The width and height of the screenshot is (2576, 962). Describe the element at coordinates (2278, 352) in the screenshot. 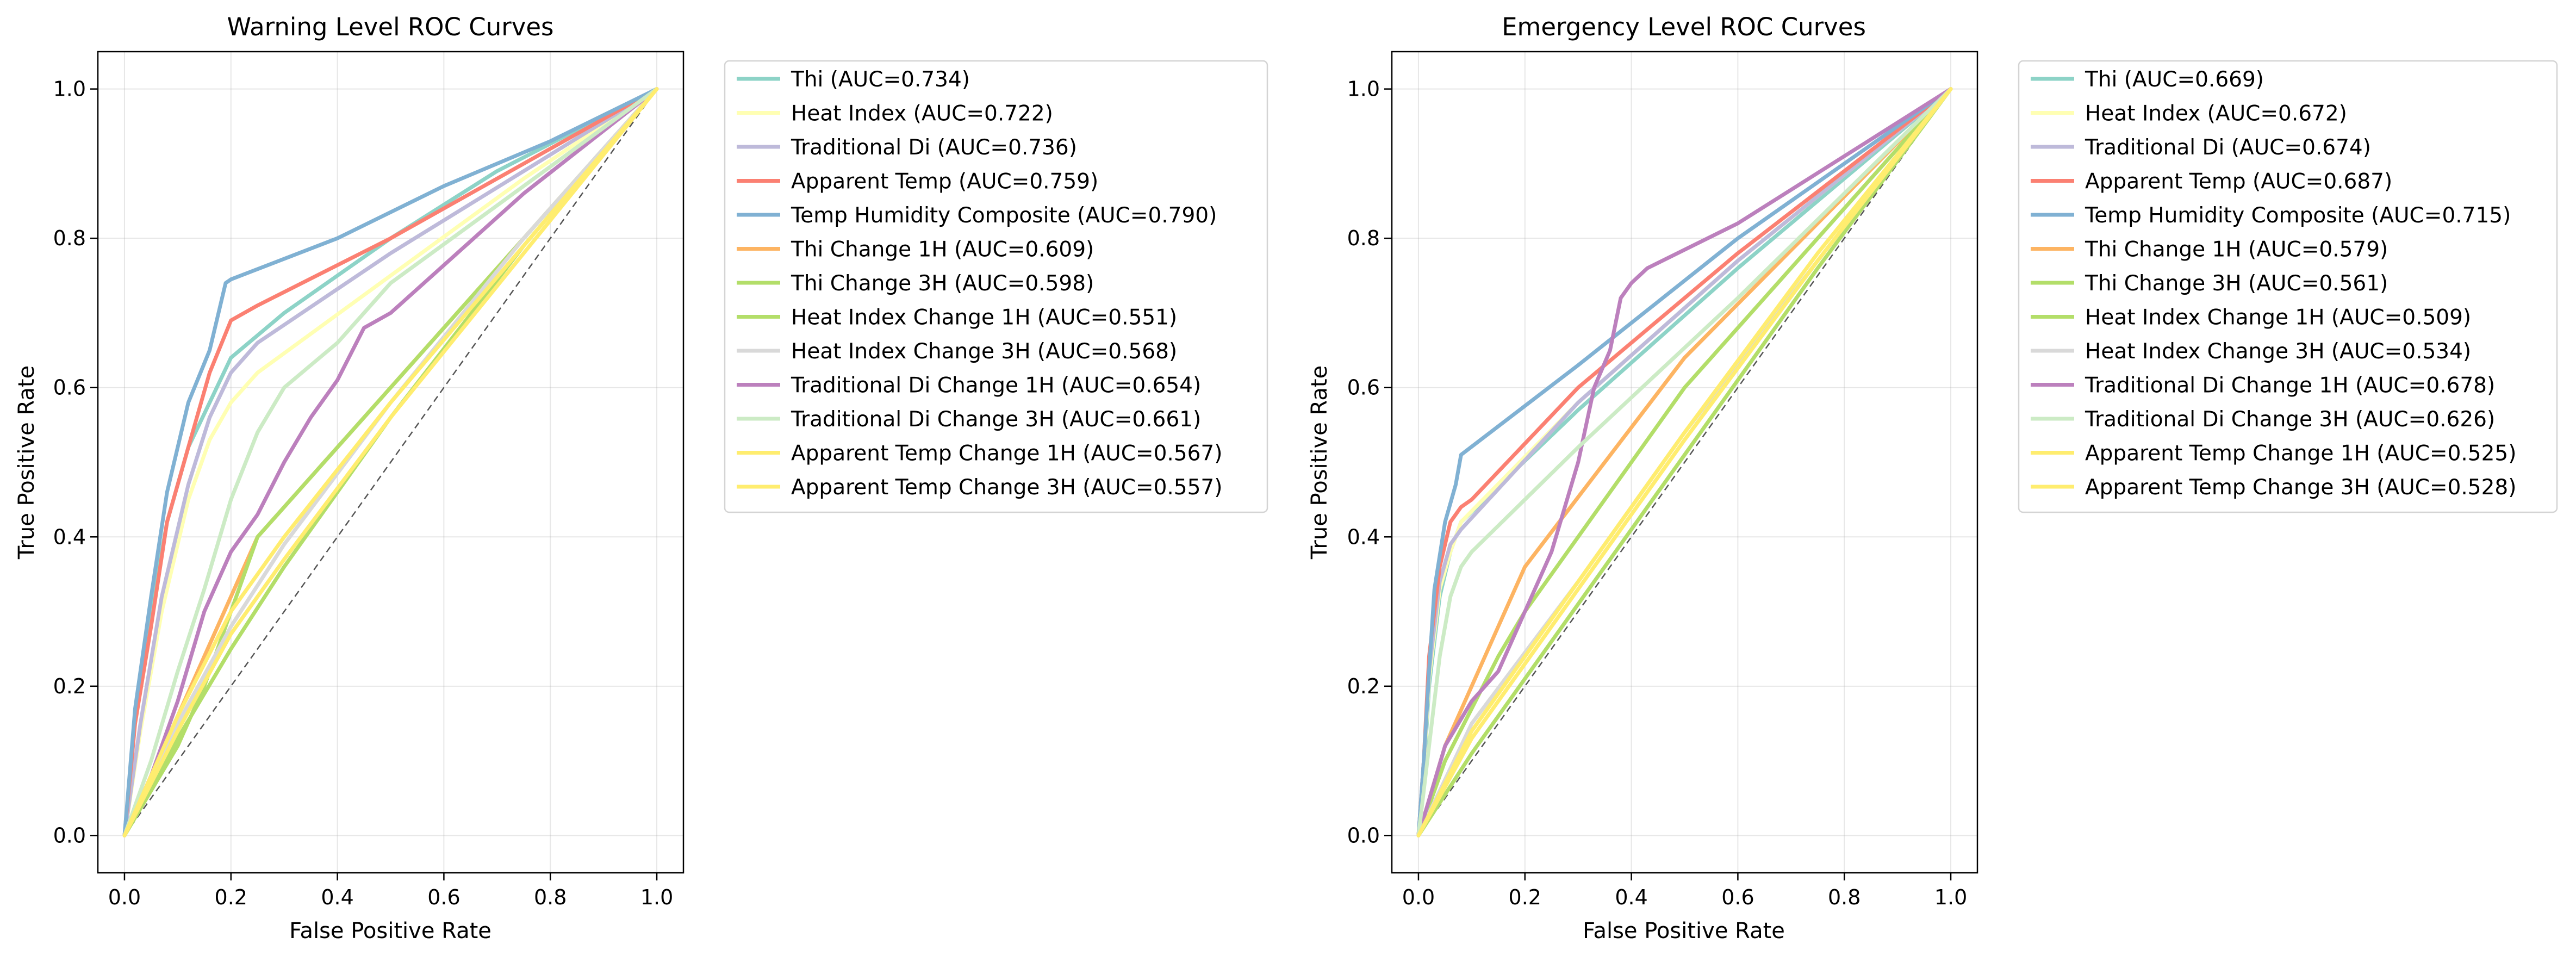

I see `emergency-legend-label: Heat Index Change 3H (AUC=0.534)` at that location.